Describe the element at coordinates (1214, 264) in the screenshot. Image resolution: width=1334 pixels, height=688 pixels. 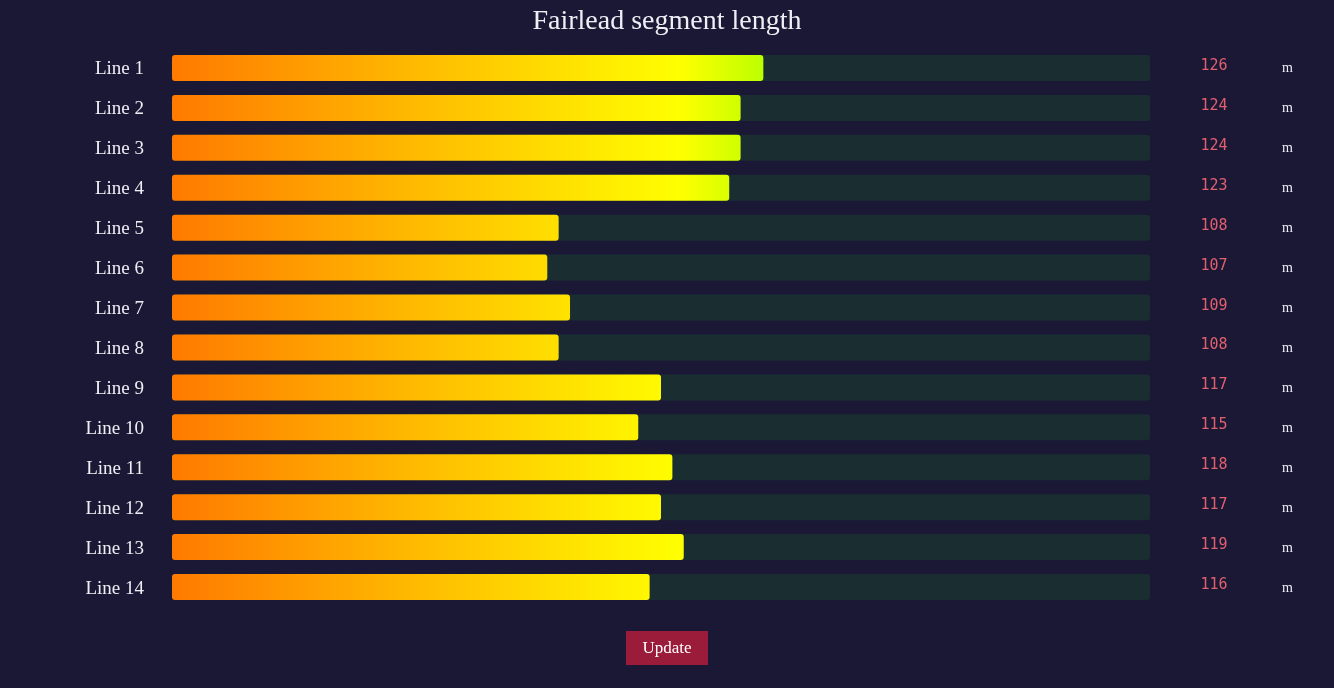
I see `data-label: 107` at that location.